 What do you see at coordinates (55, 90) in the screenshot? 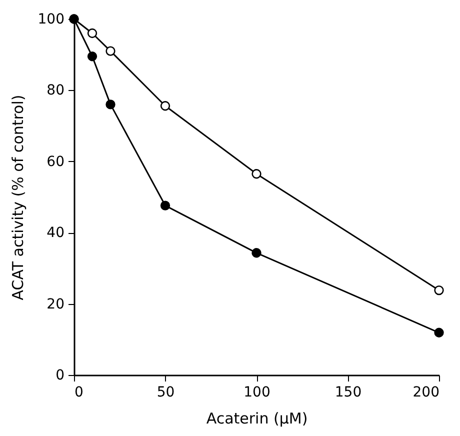
I see `y-tick-label: 80` at bounding box center [55, 90].